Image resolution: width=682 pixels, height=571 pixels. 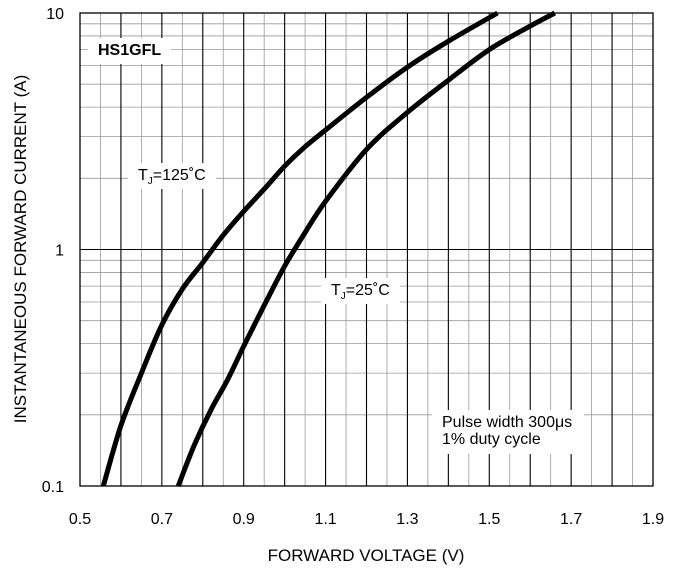 I want to click on series-label-tj-25: TJ=25˚C, so click(x=360, y=291).